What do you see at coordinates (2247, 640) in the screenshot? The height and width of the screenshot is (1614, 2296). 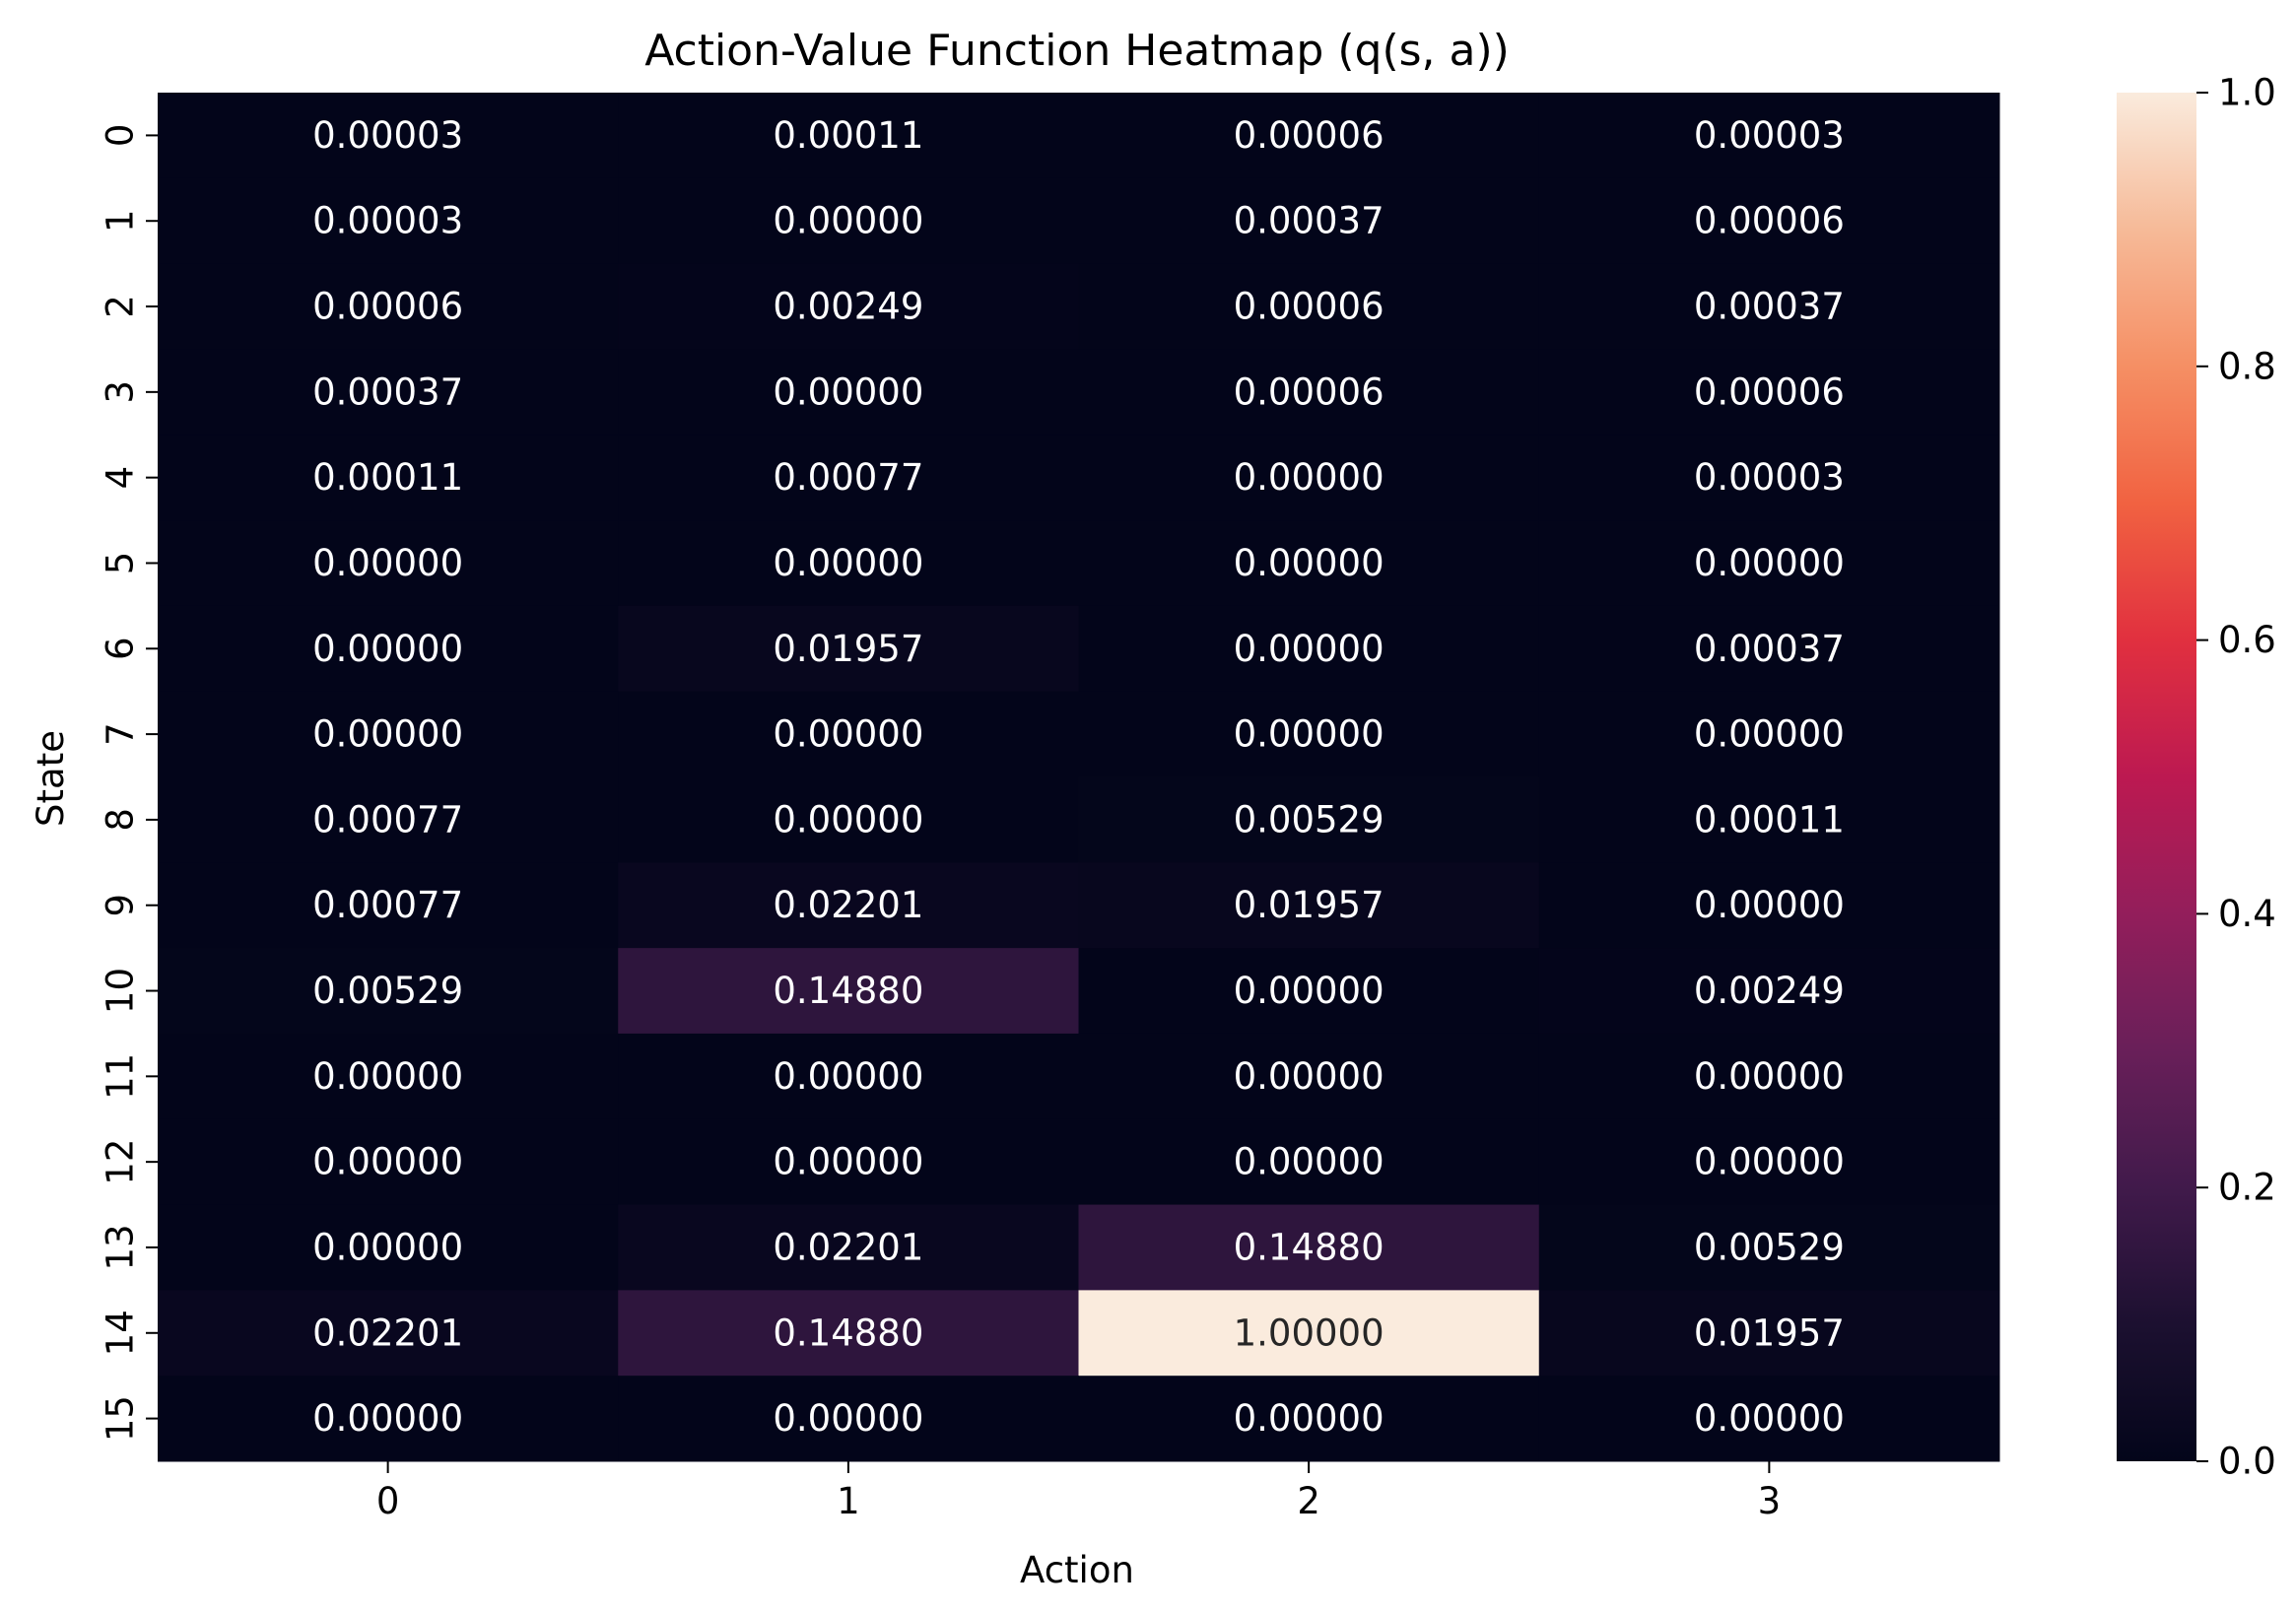 I see `colorbar-tick-label: 0.6` at bounding box center [2247, 640].